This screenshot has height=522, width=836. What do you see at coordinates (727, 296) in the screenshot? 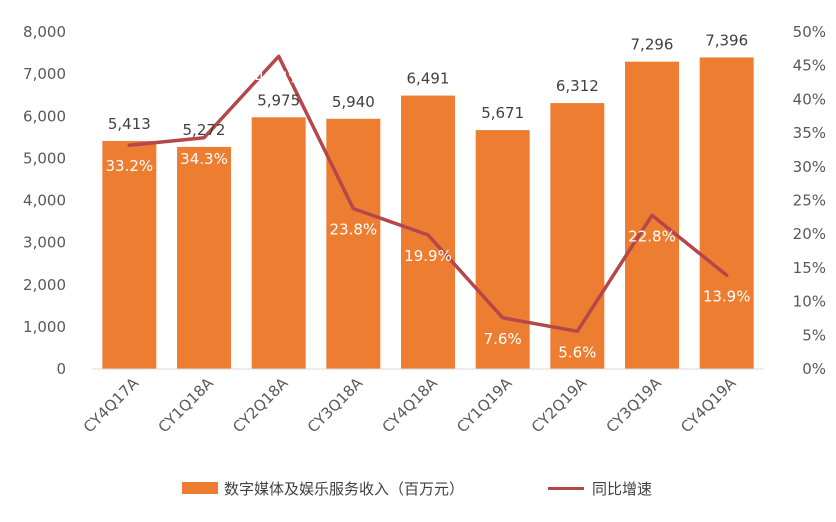
I see `line-value-label: 13.9%` at bounding box center [727, 296].